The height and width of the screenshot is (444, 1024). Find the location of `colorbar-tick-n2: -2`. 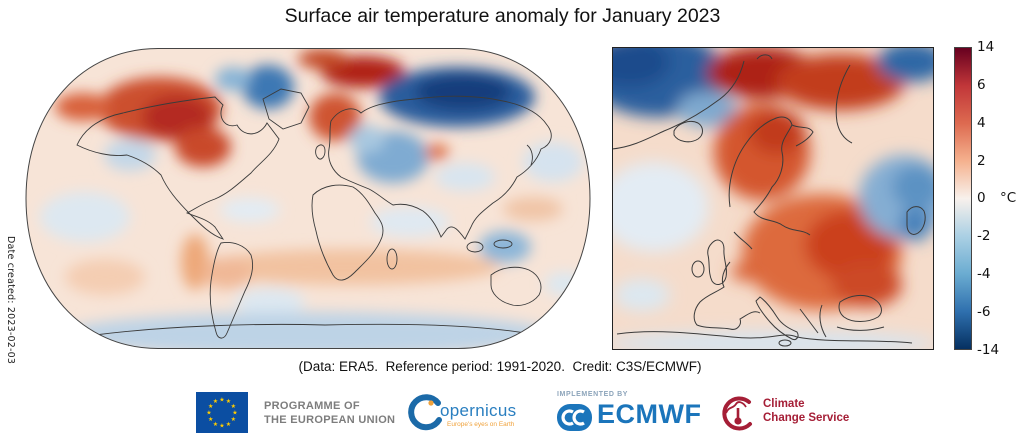

colorbar-tick-n2: -2 is located at coordinates (984, 236).